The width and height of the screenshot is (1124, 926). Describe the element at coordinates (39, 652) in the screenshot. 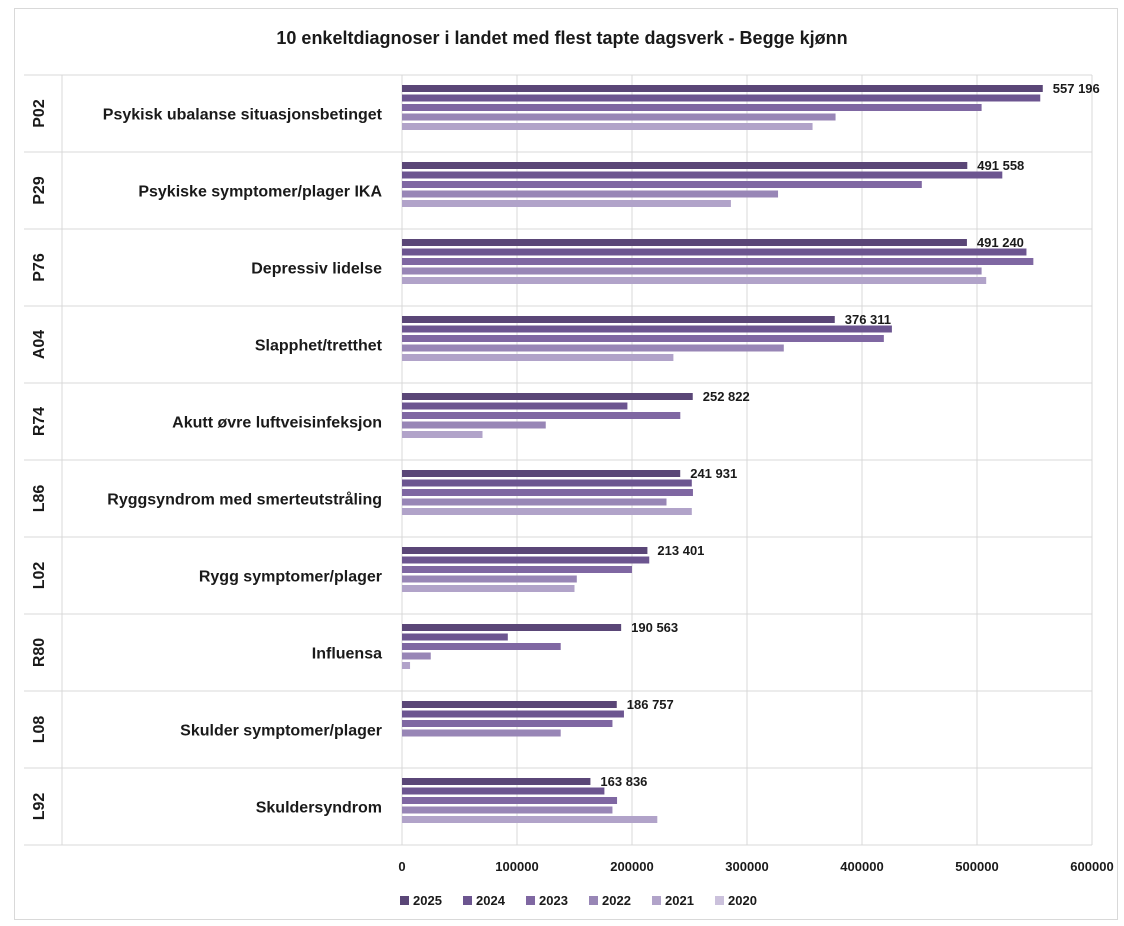

I see `category-code: R80` at that location.